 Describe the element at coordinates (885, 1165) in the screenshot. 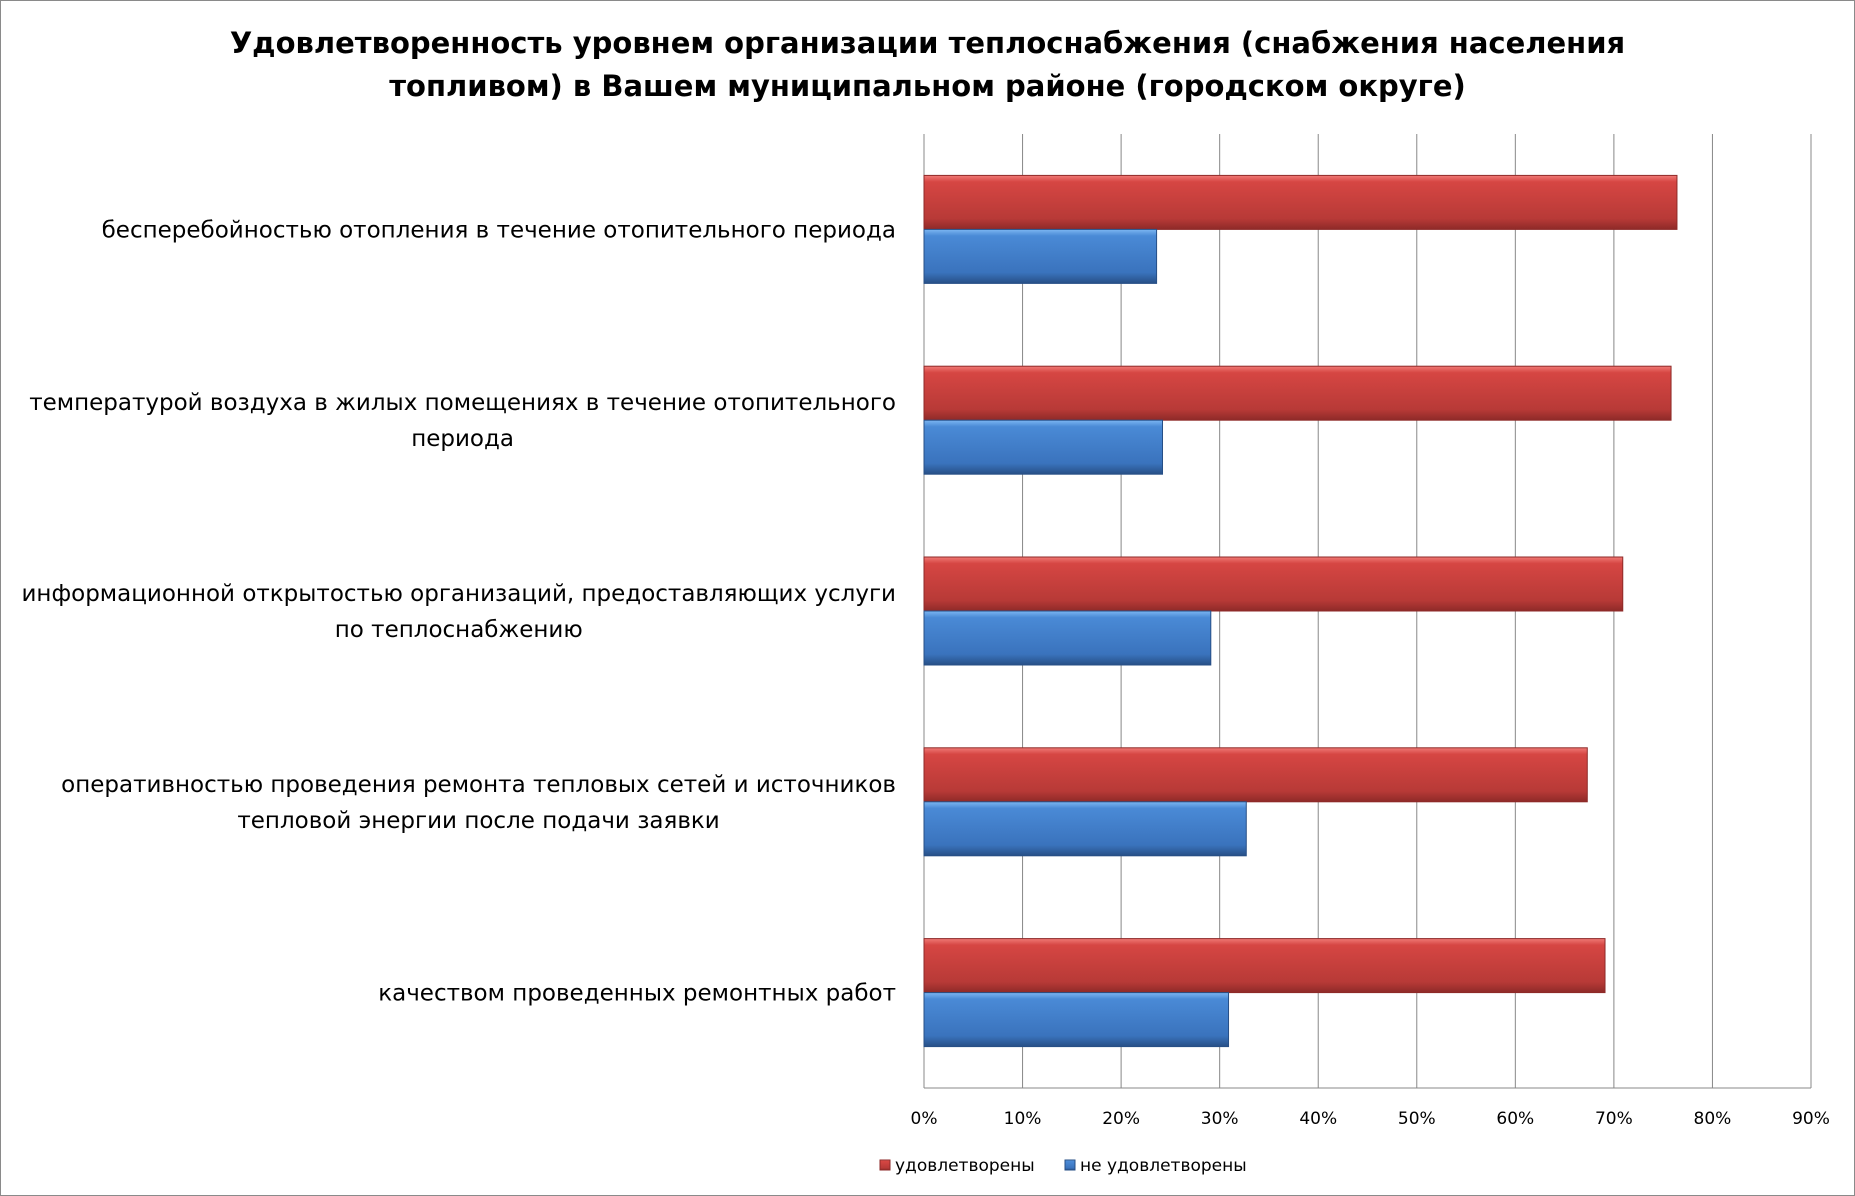

I see `legend-swatch-satisfied` at that location.